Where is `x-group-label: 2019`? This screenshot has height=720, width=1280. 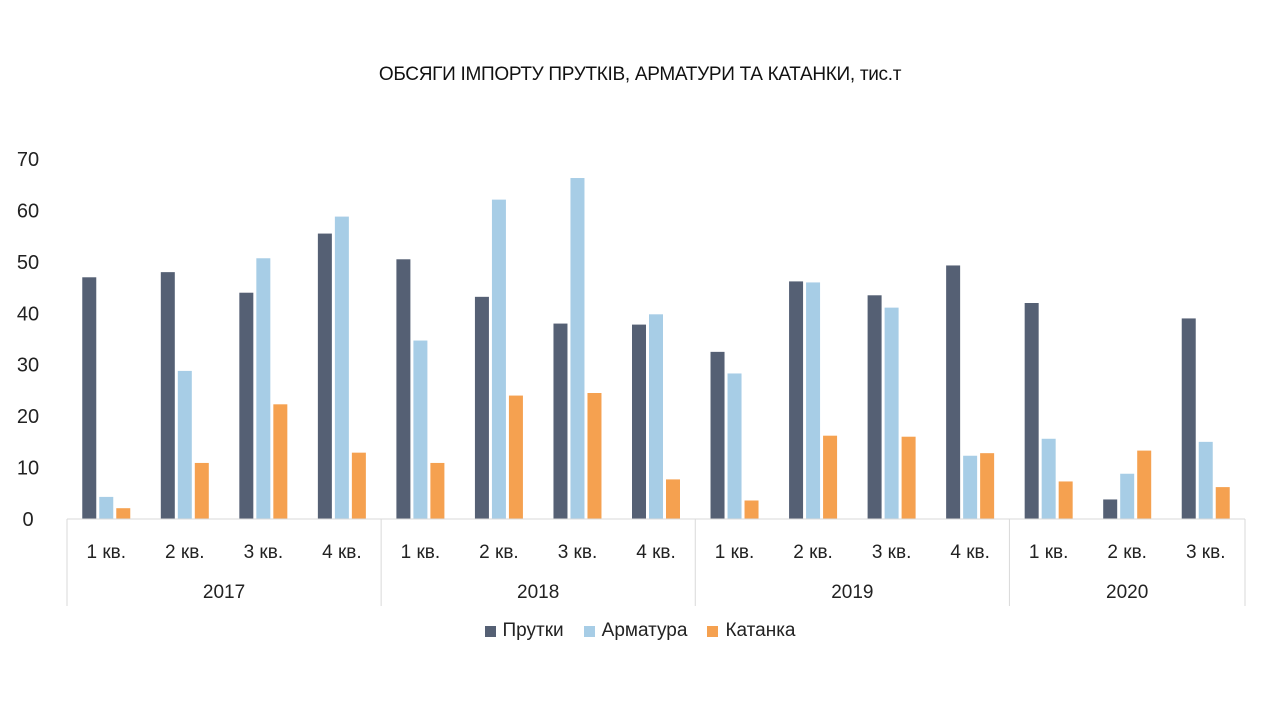
x-group-label: 2019 is located at coordinates (852, 592).